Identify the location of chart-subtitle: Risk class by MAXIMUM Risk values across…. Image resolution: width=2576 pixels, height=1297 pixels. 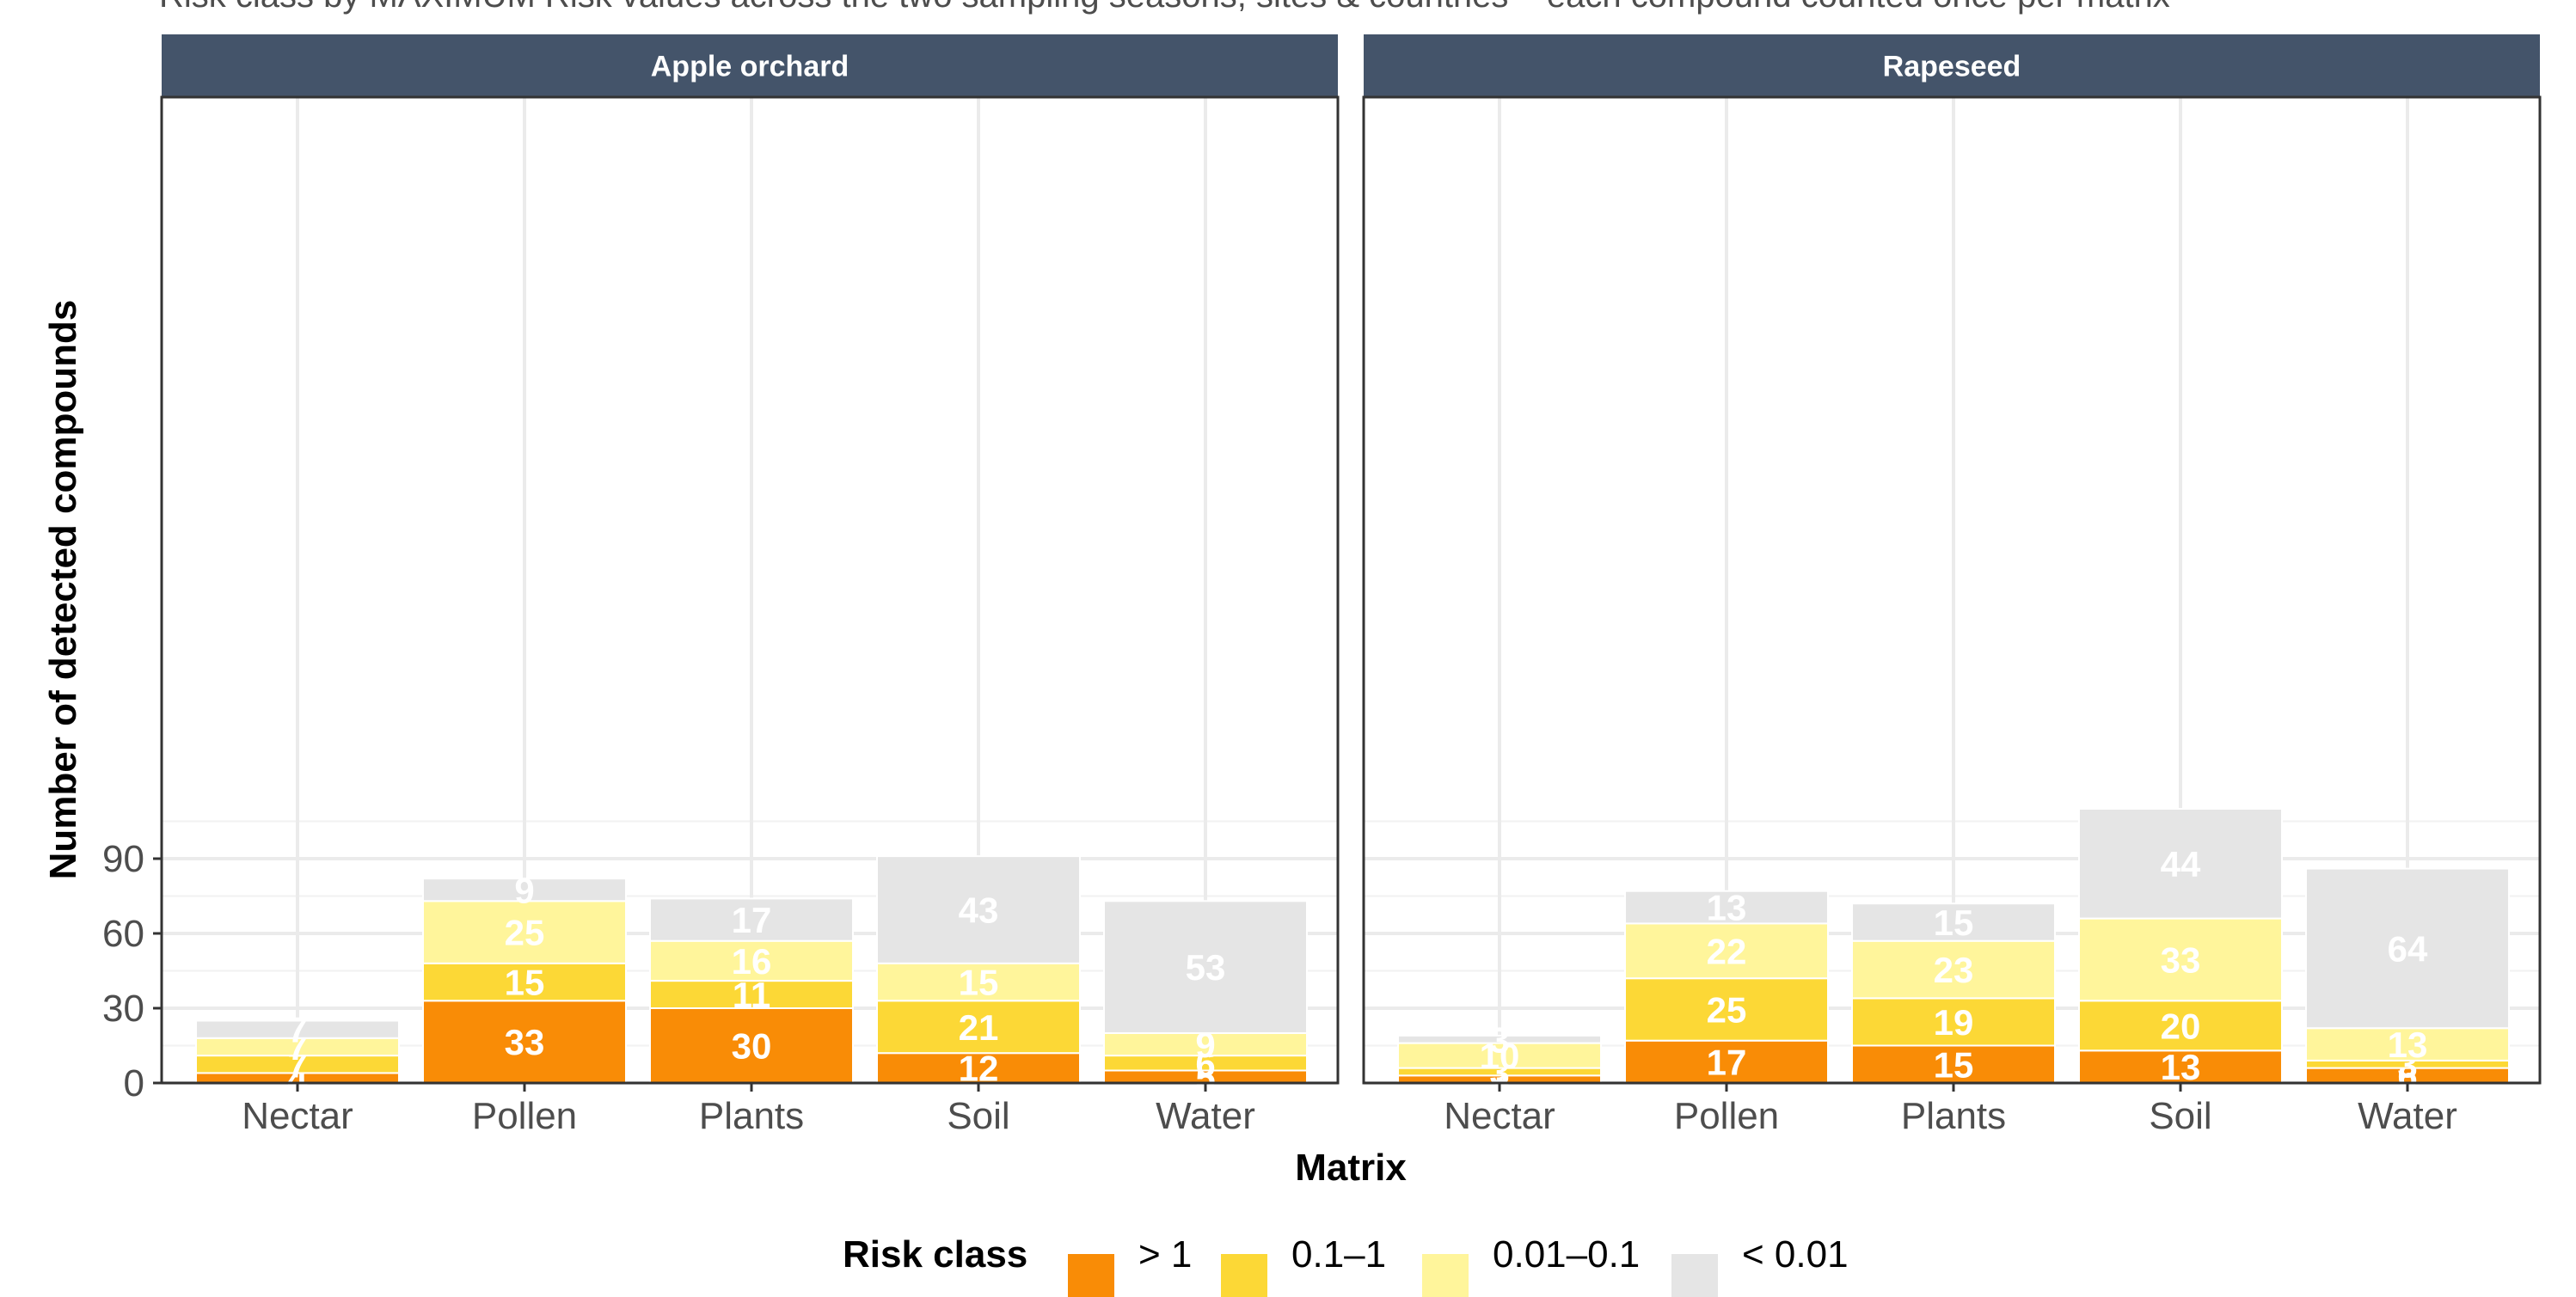
(1164, 7).